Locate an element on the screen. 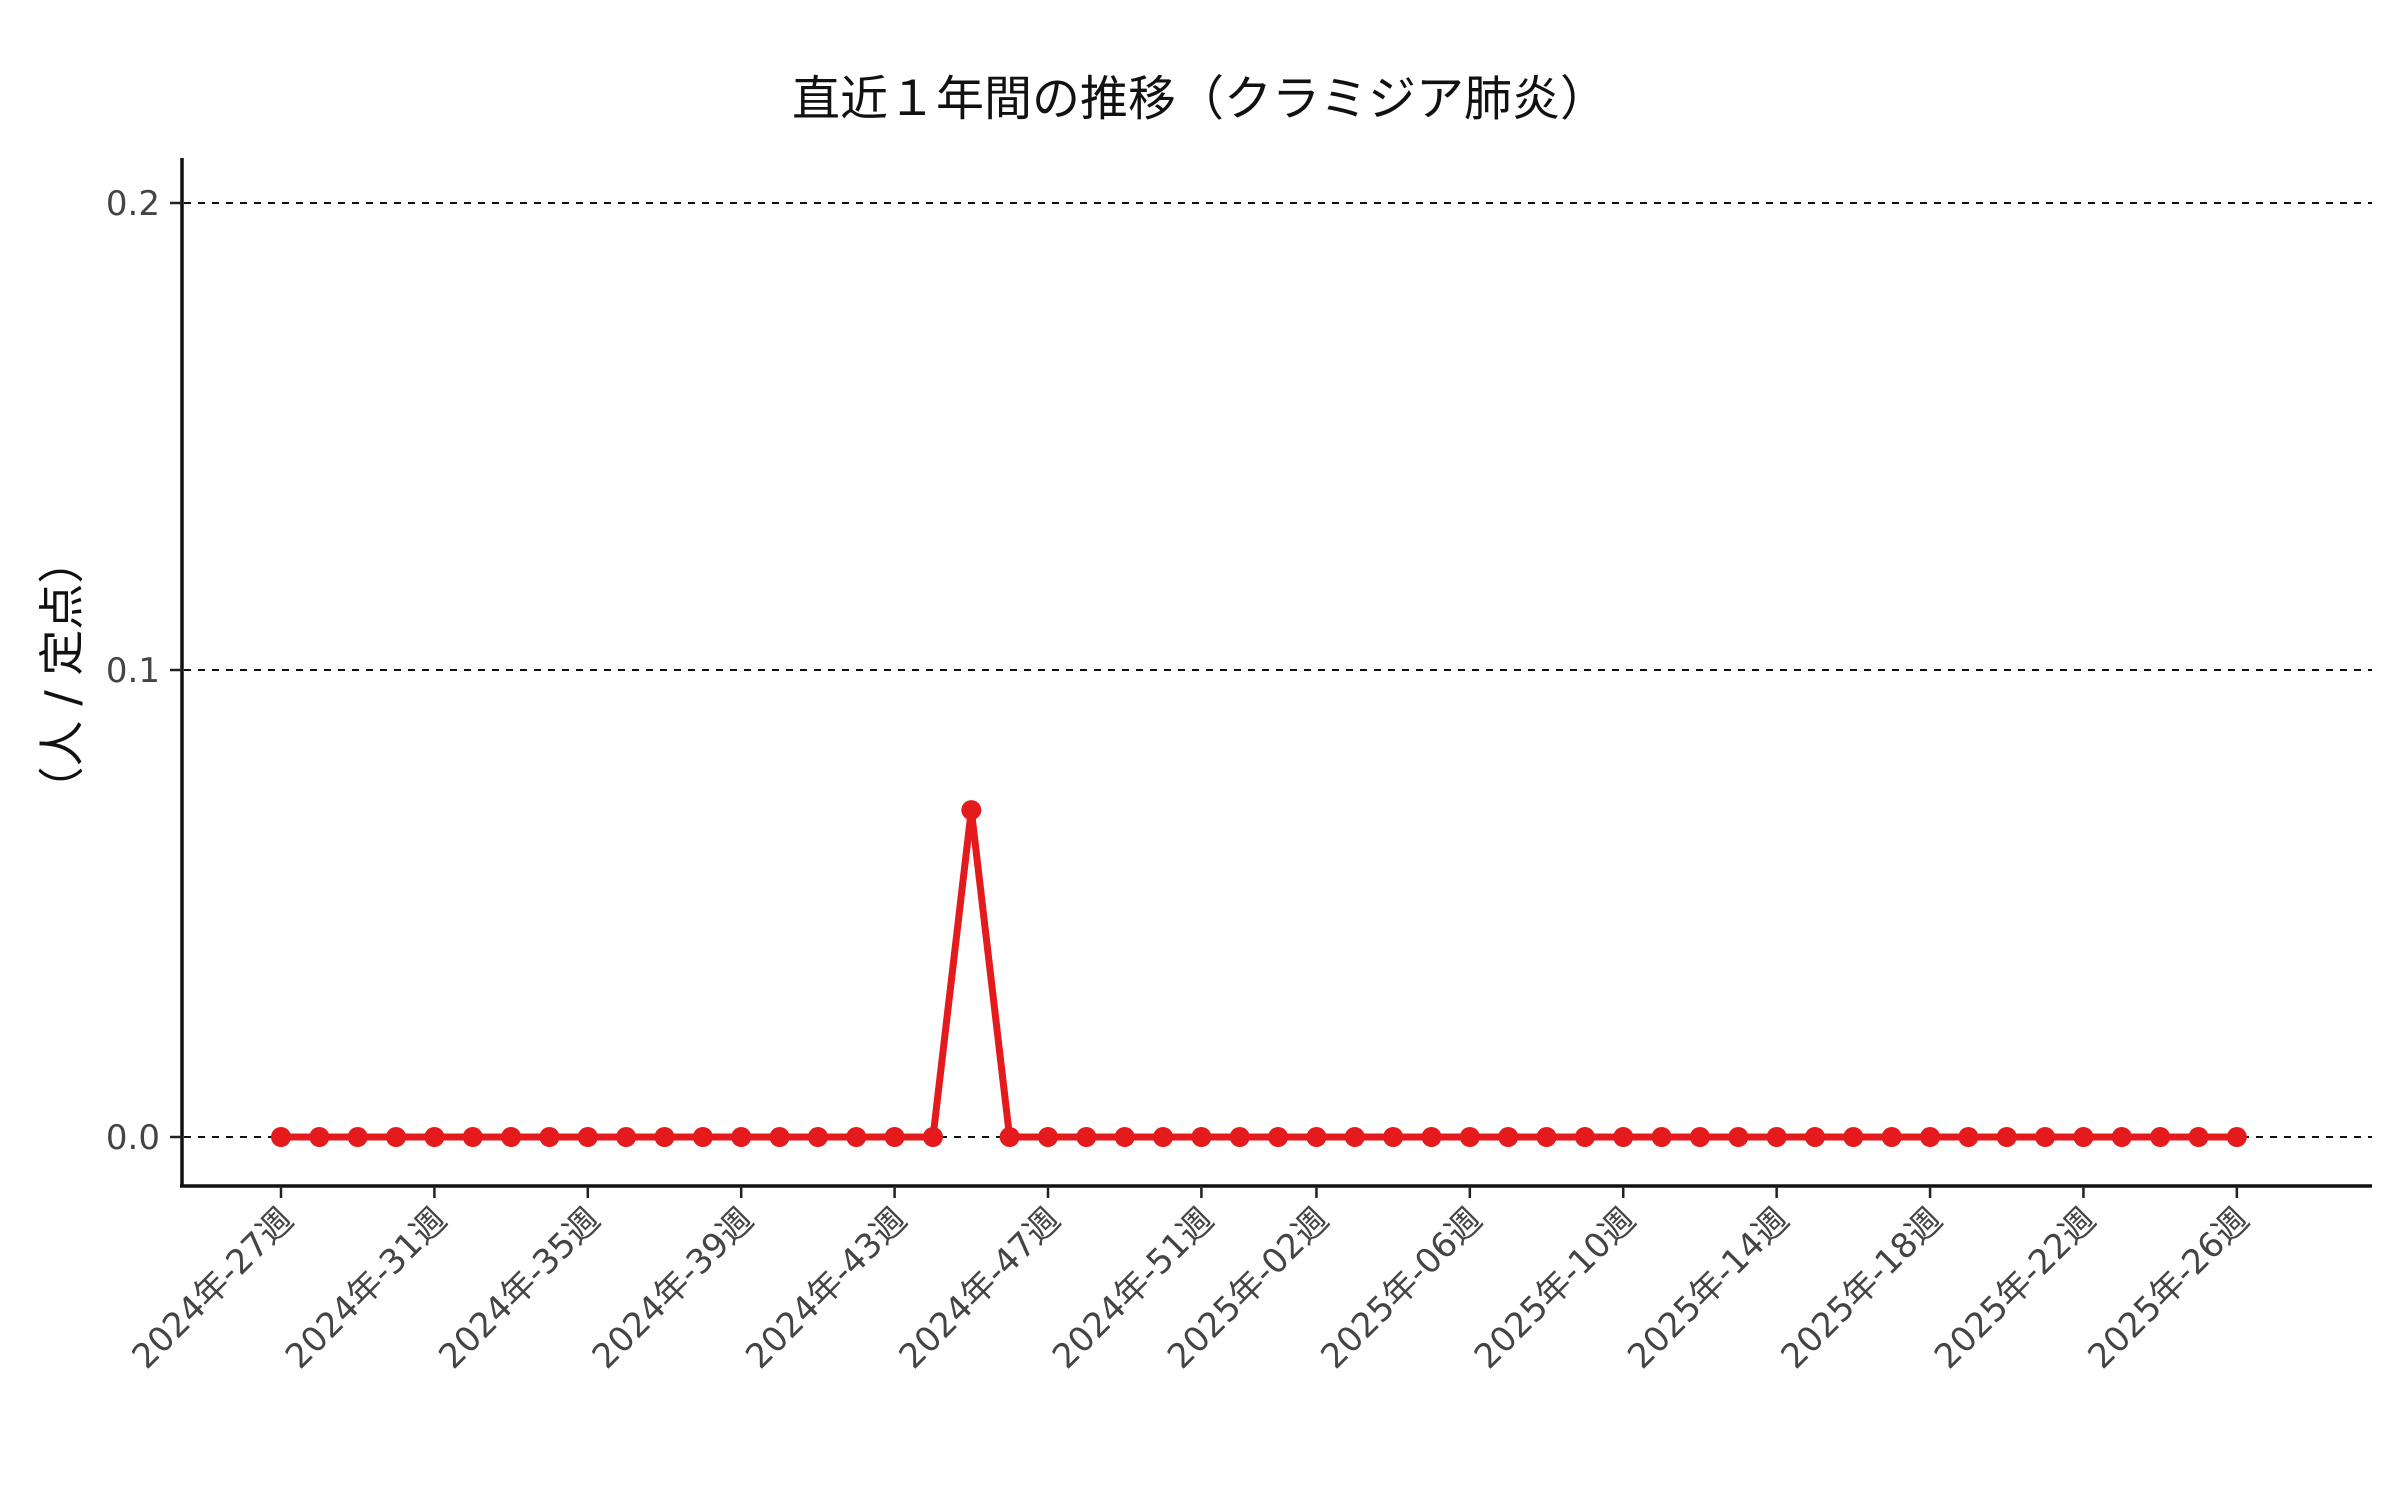 The height and width of the screenshot is (1500, 2400). x-tick-label: 2025年-18週 is located at coordinates (1862, 1288).